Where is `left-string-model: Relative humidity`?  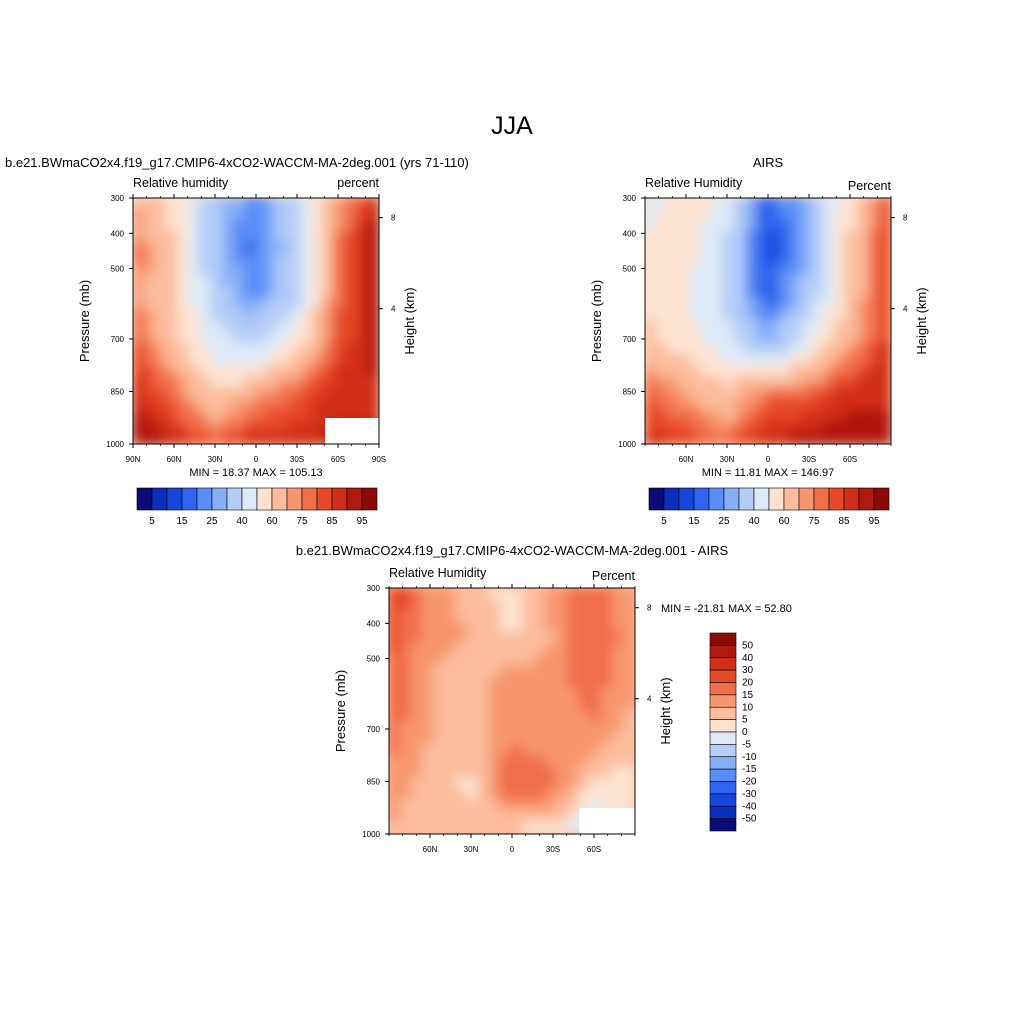 left-string-model: Relative humidity is located at coordinates (181, 183).